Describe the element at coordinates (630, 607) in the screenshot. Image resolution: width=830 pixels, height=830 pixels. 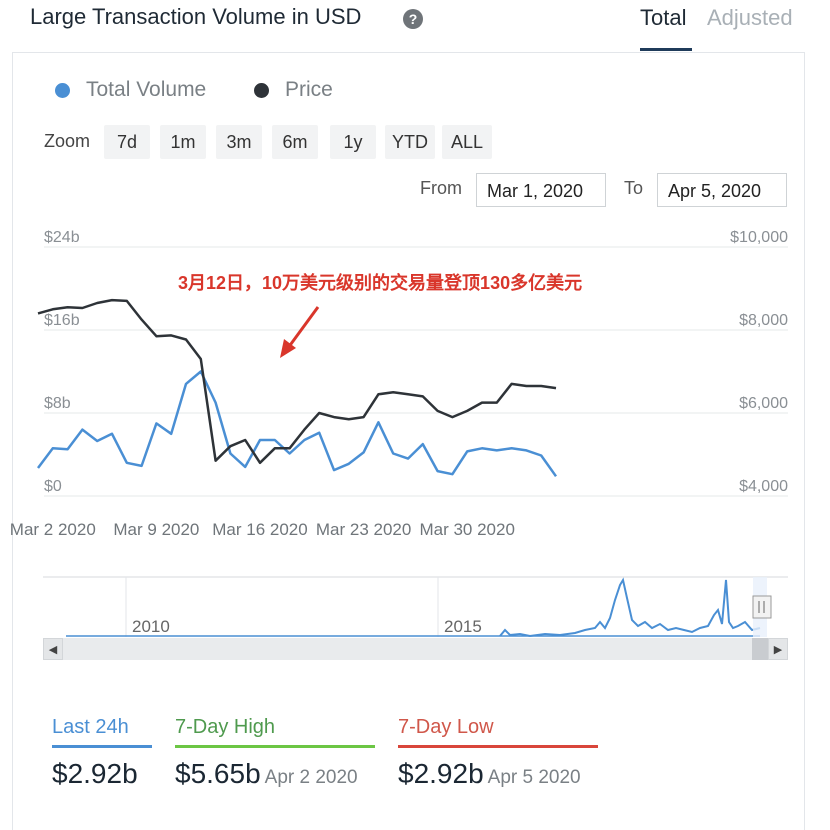
I see `navigator-series` at that location.